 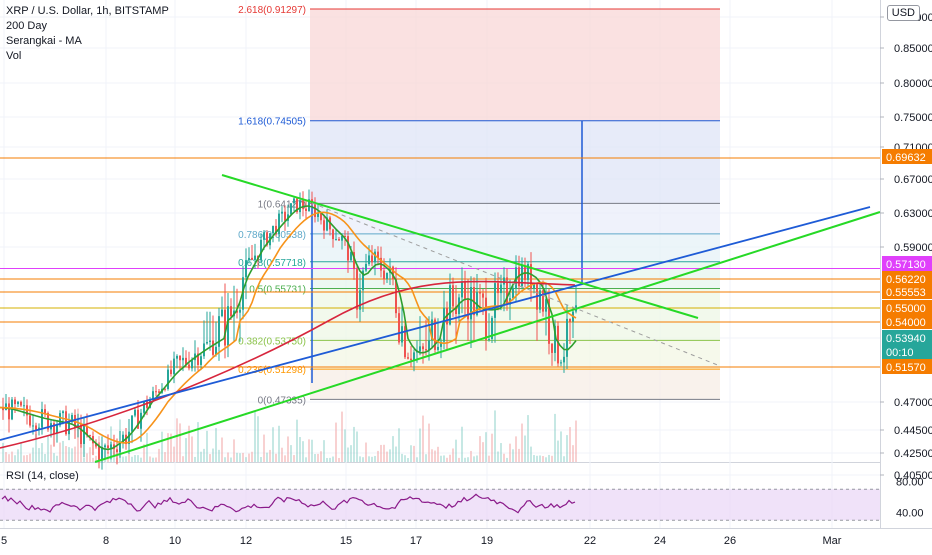 I want to click on price-tick-label: 0.40500, so click(x=913, y=476).